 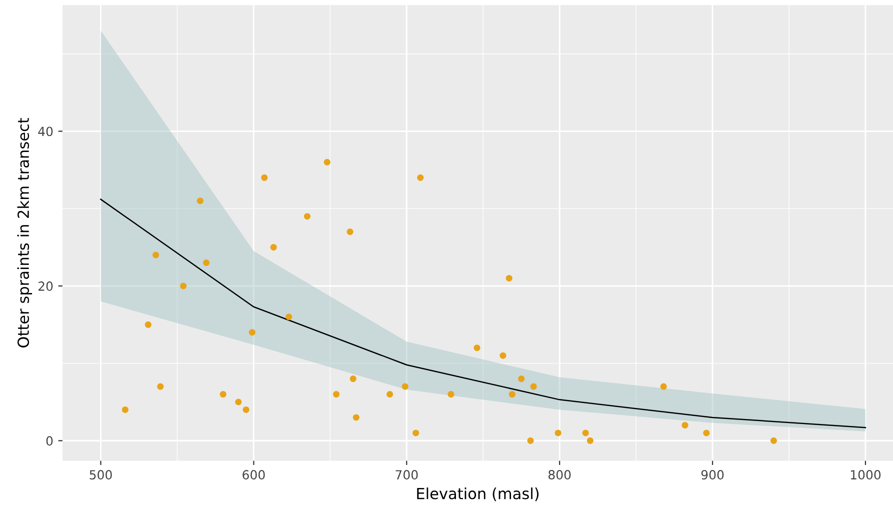 What do you see at coordinates (559, 475) in the screenshot?
I see `x-tick-label: 800` at bounding box center [559, 475].